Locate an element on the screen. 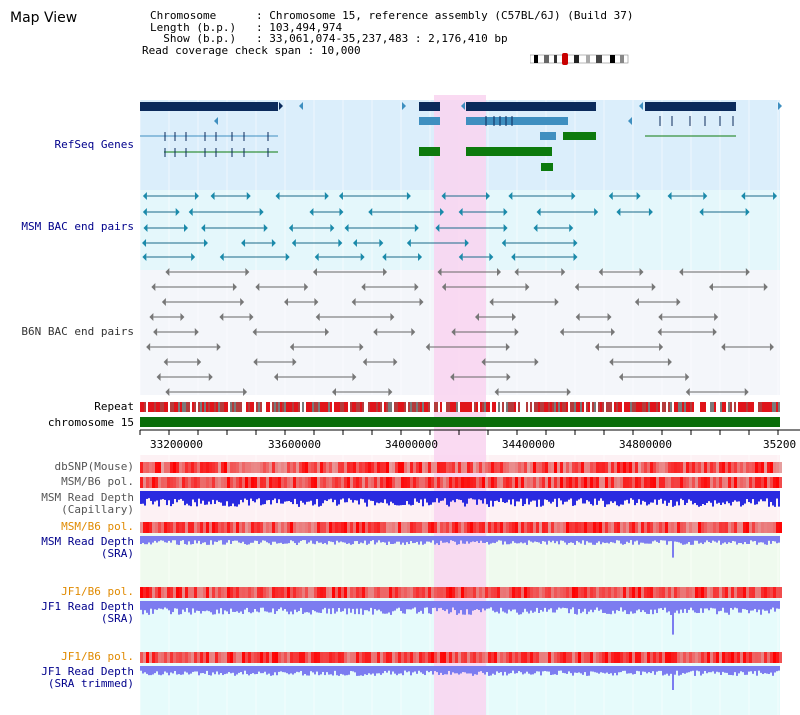 The width and height of the screenshot is (800, 715). label-jf1-b6-pol: JF1/B6 pol. is located at coordinates (97, 591).